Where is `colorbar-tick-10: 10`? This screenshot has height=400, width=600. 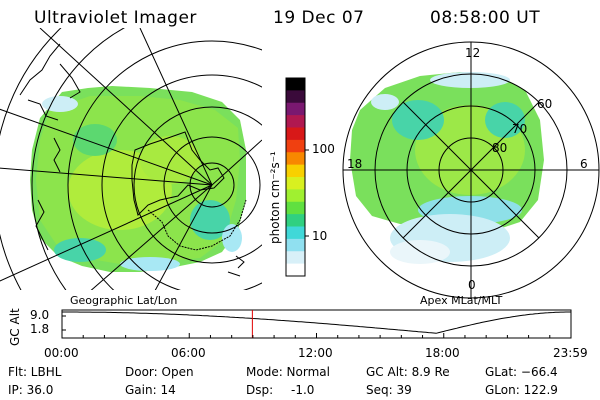 colorbar-tick-10: 10 is located at coordinates (320, 236).